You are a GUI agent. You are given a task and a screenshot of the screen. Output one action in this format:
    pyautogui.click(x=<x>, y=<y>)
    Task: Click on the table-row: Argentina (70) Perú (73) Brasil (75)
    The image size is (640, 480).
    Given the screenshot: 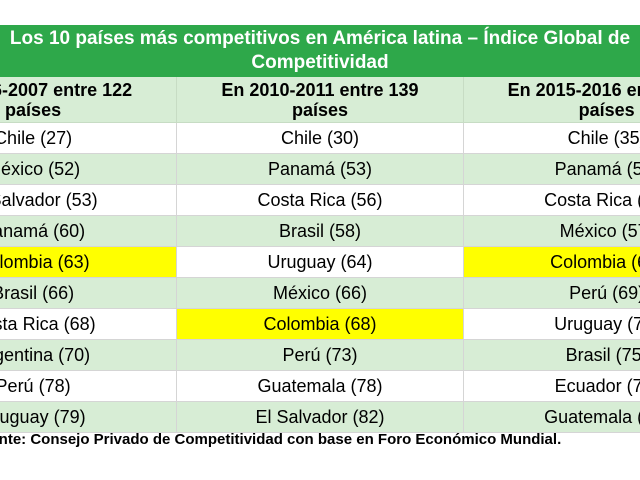 What is the action you would take?
    pyautogui.click(x=320, y=355)
    